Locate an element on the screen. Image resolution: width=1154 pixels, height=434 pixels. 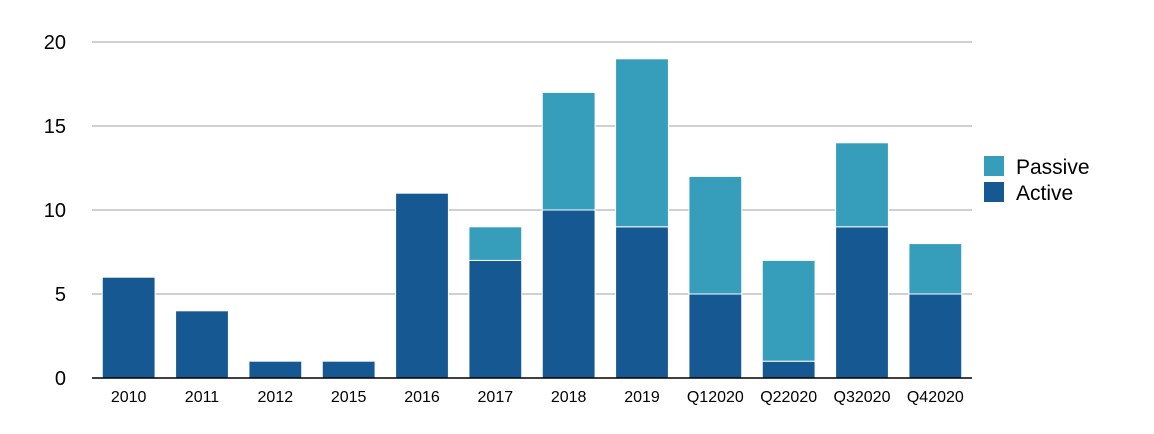
bar-passive-2018 is located at coordinates (568, 151).